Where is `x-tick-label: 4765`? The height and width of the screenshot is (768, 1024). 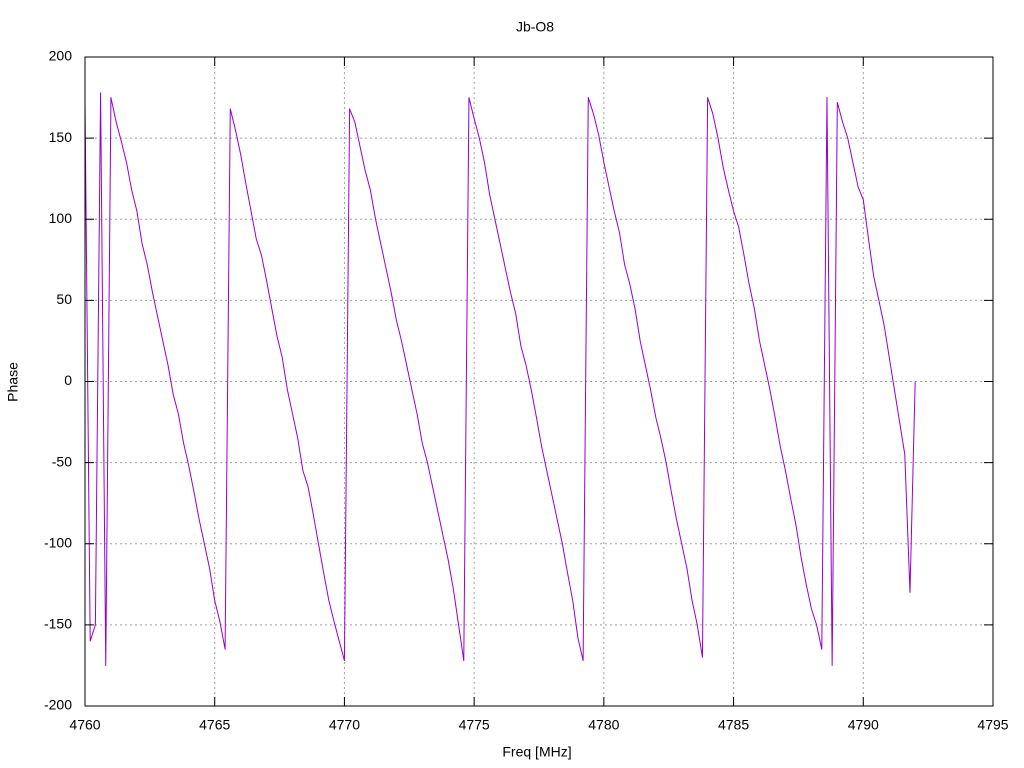
x-tick-label: 4765 is located at coordinates (214, 725).